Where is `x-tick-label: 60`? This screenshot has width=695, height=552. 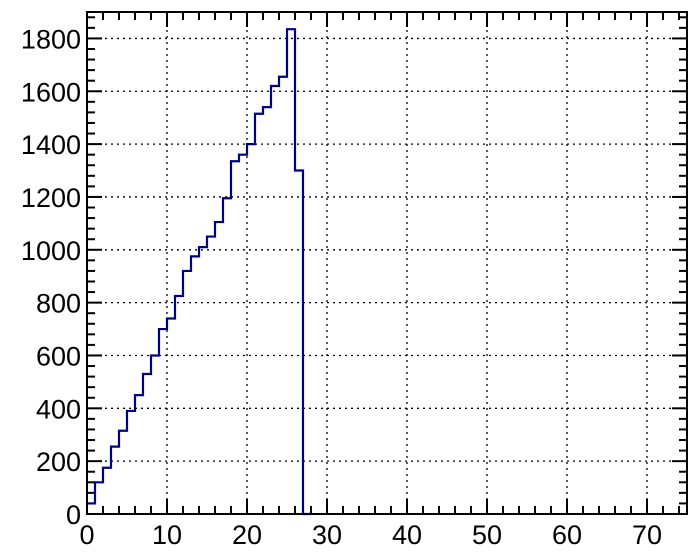 x-tick-label: 60 is located at coordinates (567, 535).